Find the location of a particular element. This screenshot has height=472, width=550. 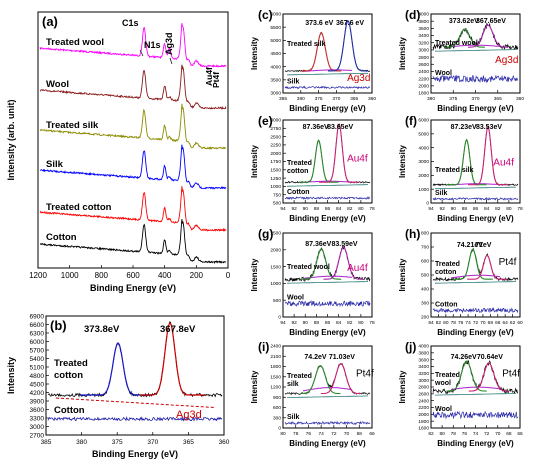

peak-label: C1s is located at coordinates (130, 23).